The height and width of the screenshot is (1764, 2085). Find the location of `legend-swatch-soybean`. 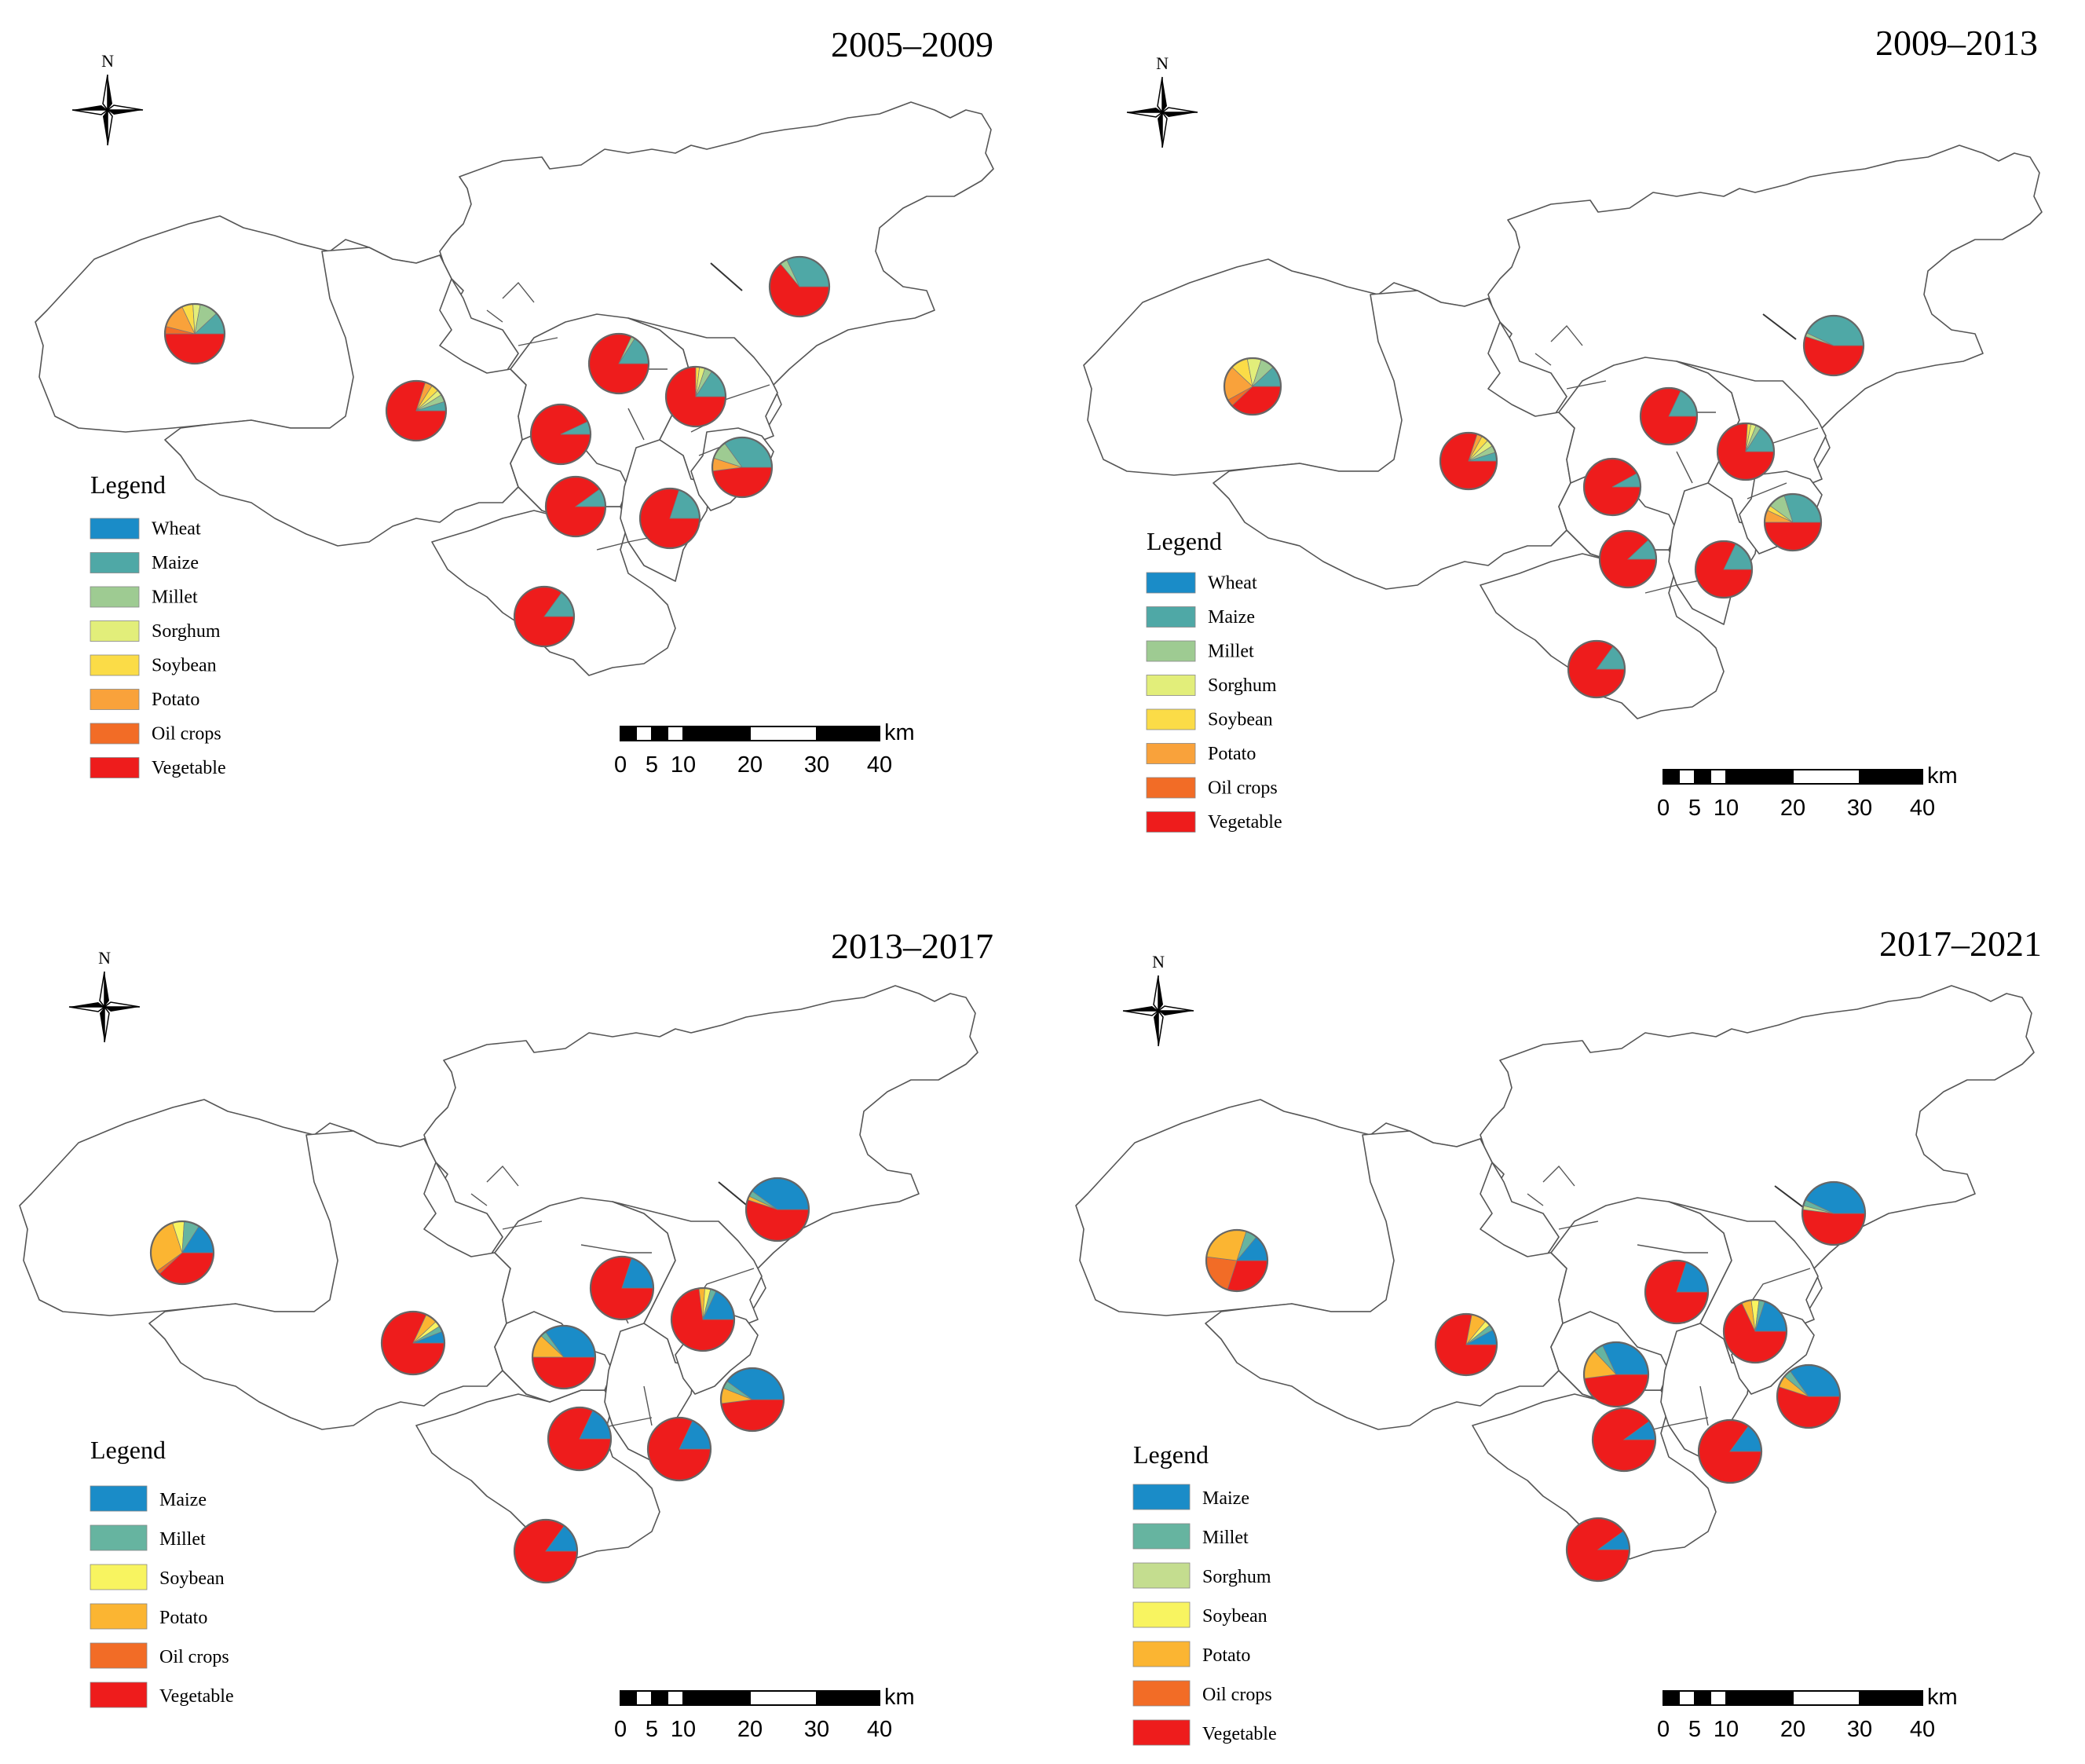

legend-swatch-soybean is located at coordinates (119, 1577).